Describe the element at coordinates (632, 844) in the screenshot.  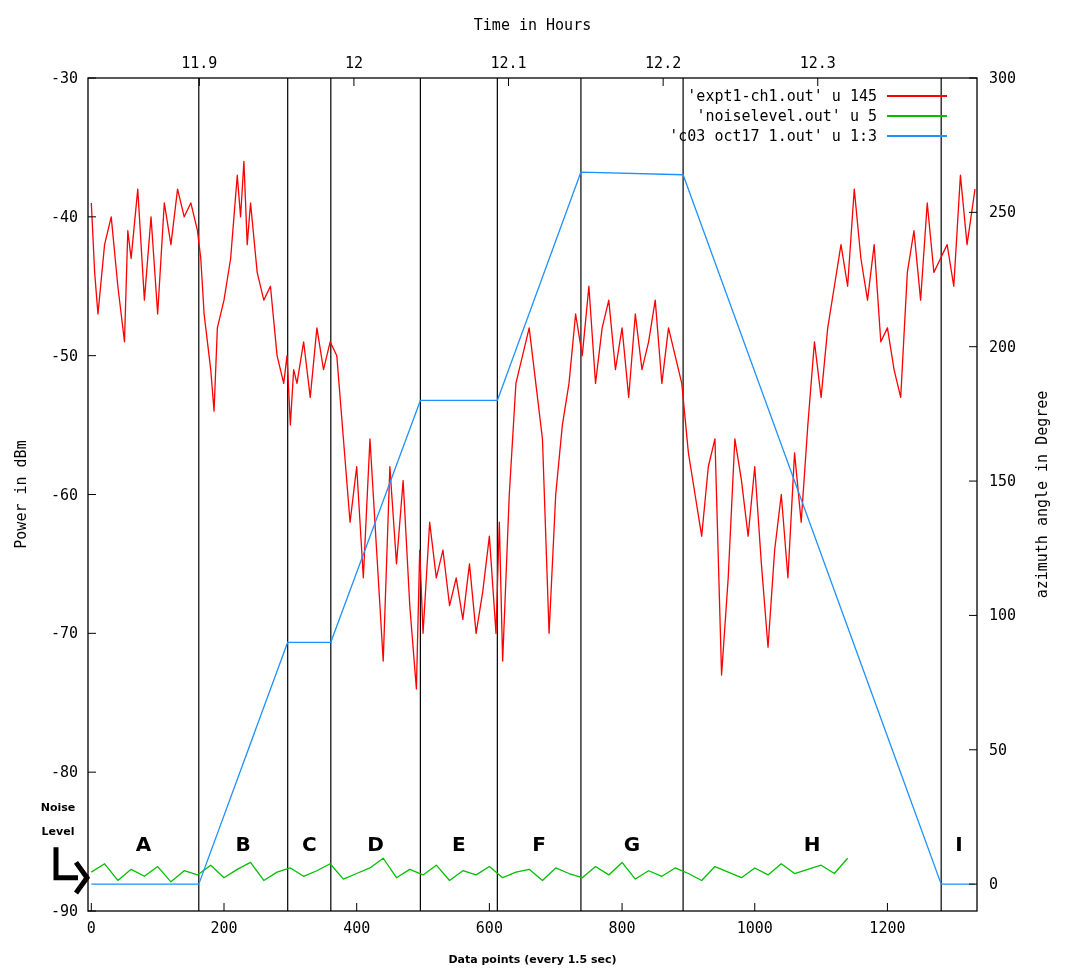
I see `annotation: G` at that location.